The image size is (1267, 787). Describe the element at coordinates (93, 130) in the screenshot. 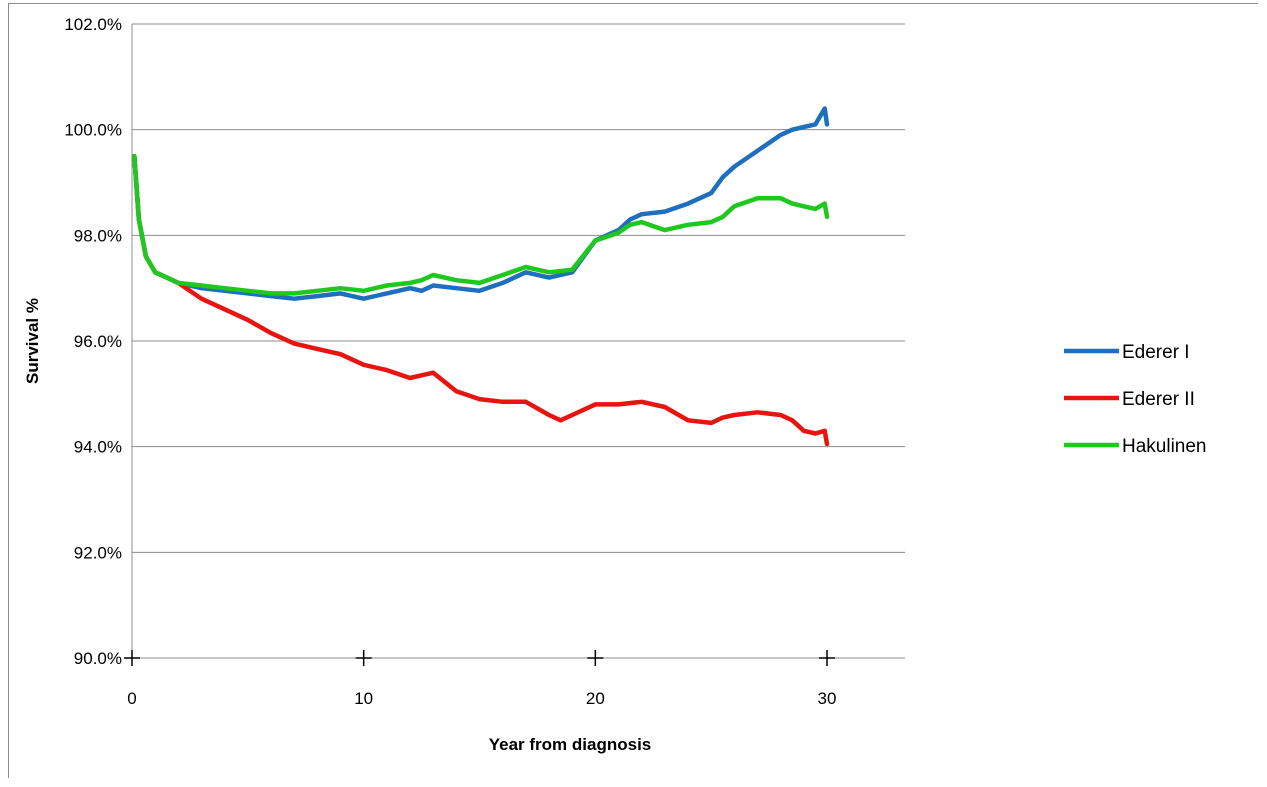

I see `y-tick-label: 100.0%` at that location.